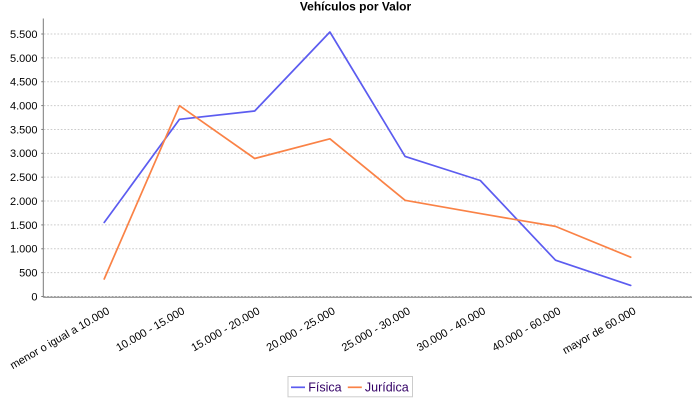 The width and height of the screenshot is (700, 400). I want to click on svg-text: 5.500, so click(24, 35).